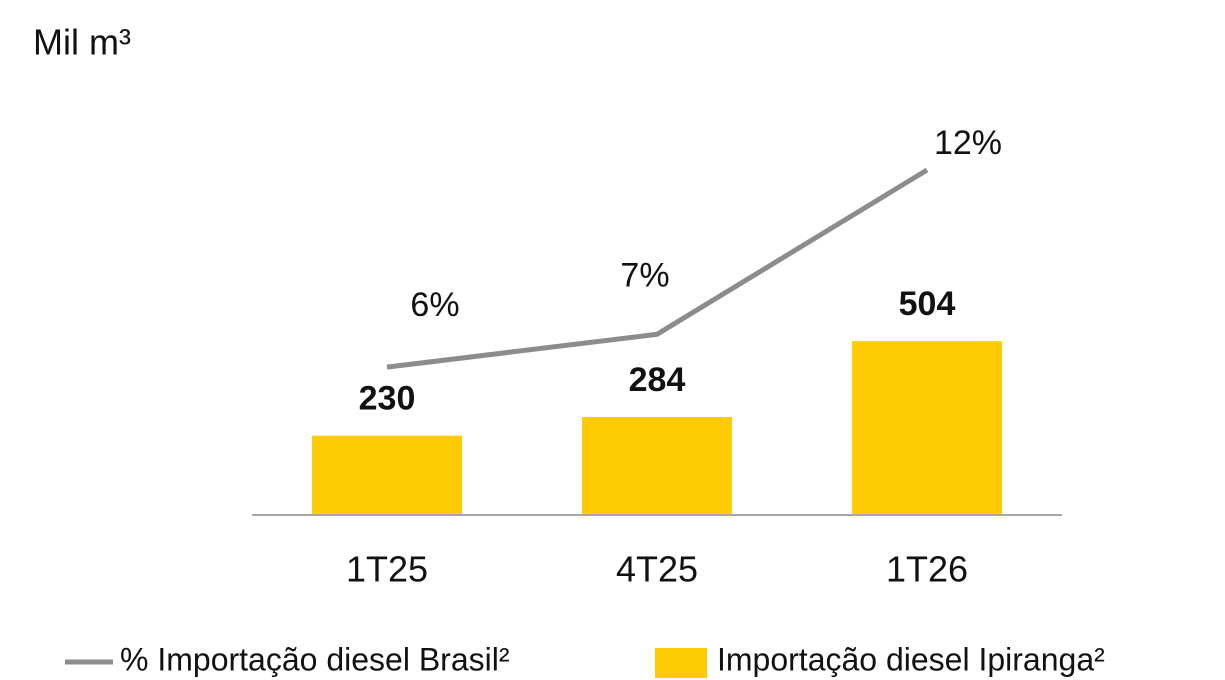  What do you see at coordinates (657, 380) in the screenshot?
I see `data-label: 284` at bounding box center [657, 380].